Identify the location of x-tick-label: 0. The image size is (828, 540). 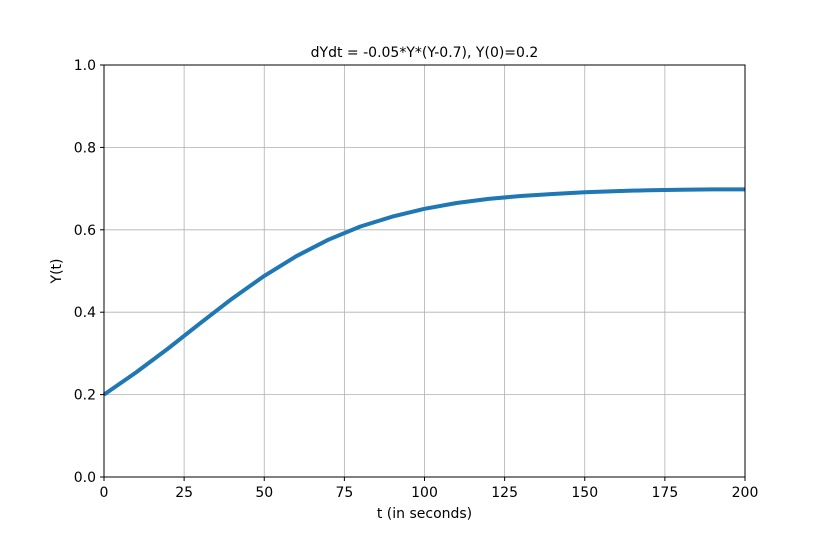
(104, 493).